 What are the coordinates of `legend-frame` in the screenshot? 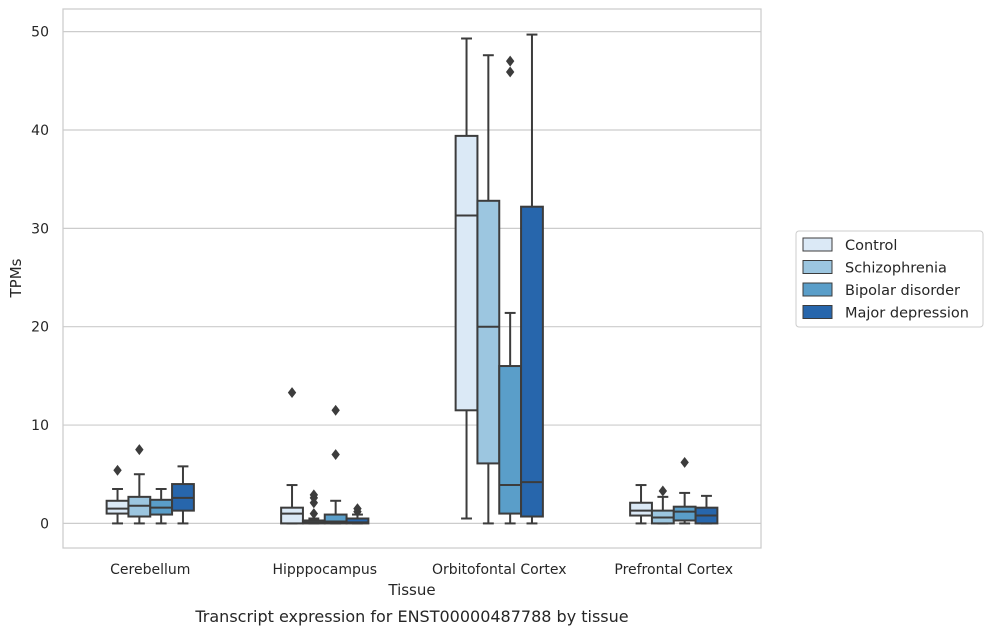 It's located at (889, 279).